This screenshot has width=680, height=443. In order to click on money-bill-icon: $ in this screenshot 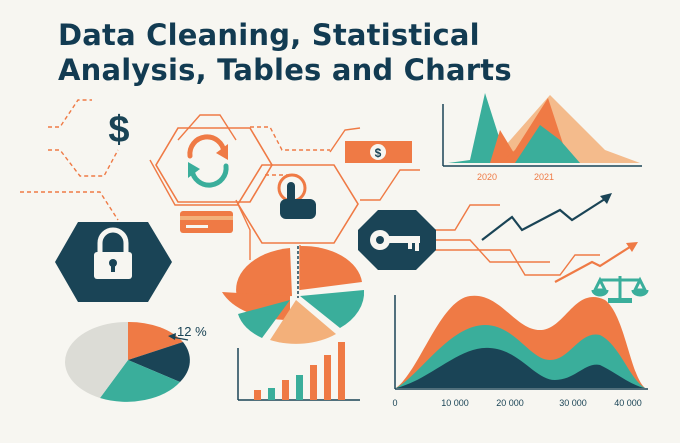, I will do `click(378, 152)`.